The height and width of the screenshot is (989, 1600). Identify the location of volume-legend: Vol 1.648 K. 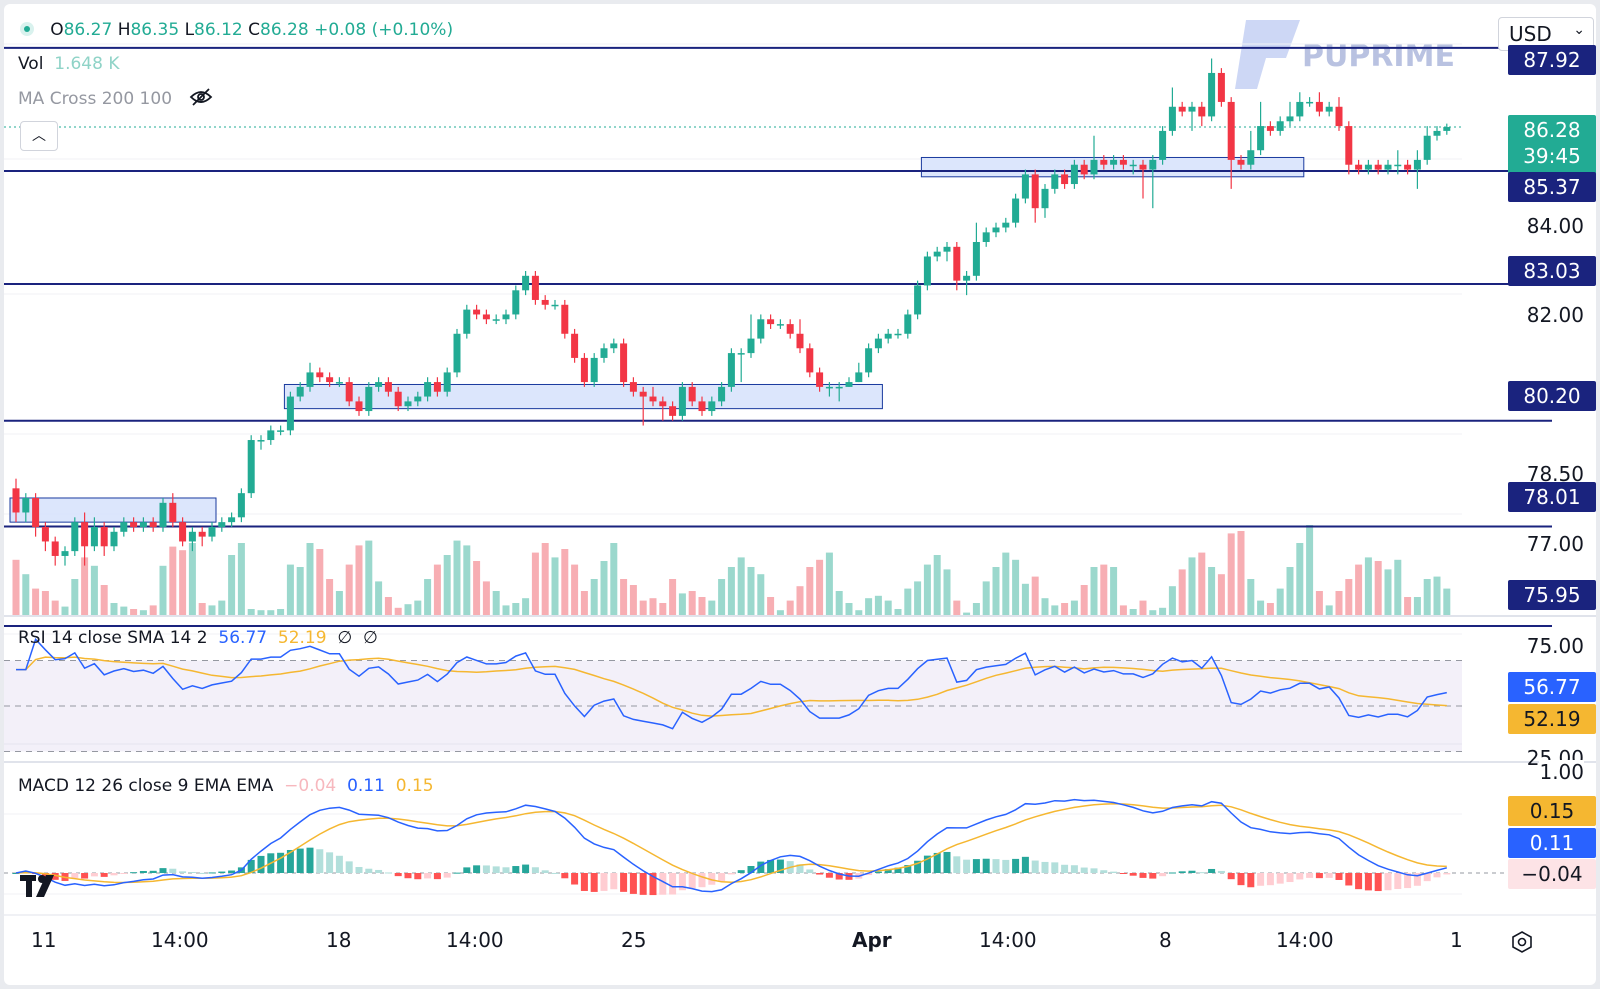
(69, 64).